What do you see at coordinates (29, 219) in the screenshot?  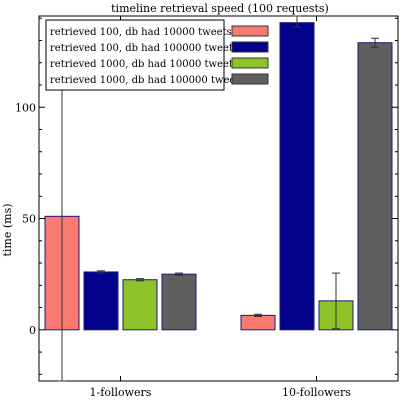 I see `y-tick-label-50: 50` at bounding box center [29, 219].